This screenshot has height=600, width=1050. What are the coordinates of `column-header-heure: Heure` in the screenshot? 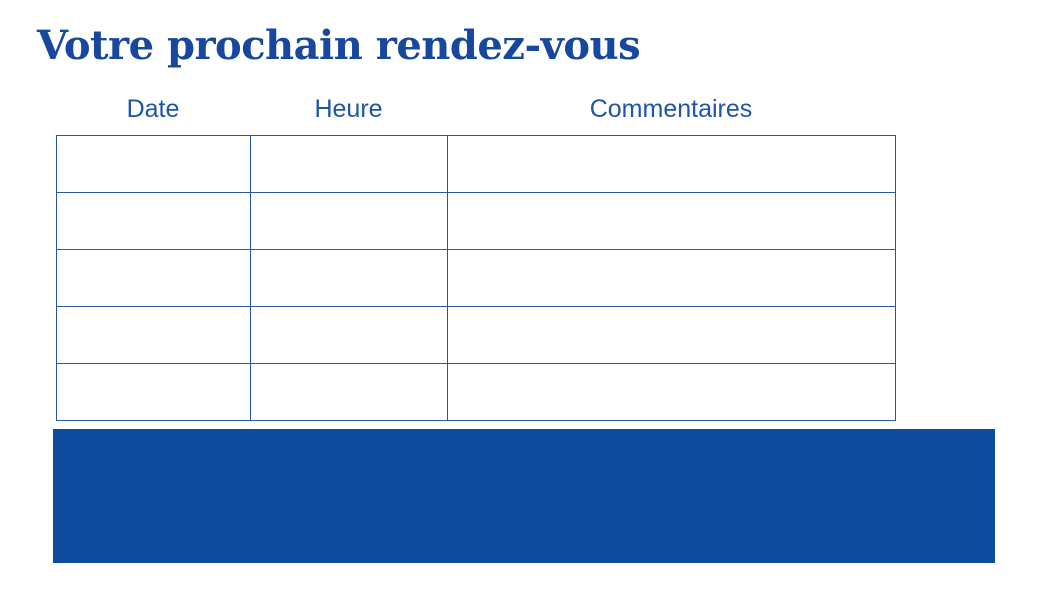 It's located at (348, 109).